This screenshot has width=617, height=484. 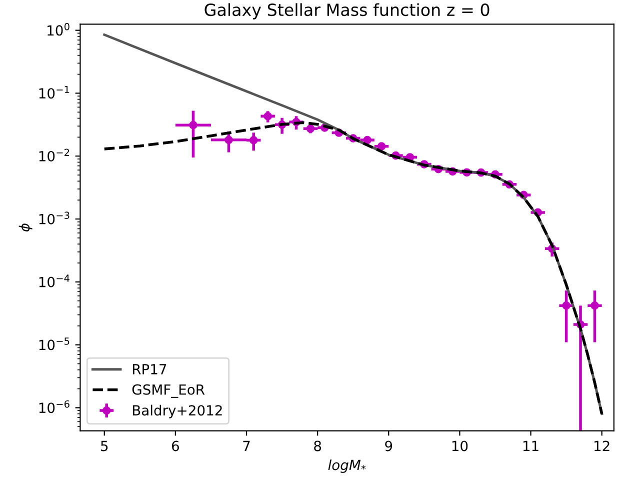 What do you see at coordinates (149, 369) in the screenshot?
I see `legend-label: RP17` at bounding box center [149, 369].